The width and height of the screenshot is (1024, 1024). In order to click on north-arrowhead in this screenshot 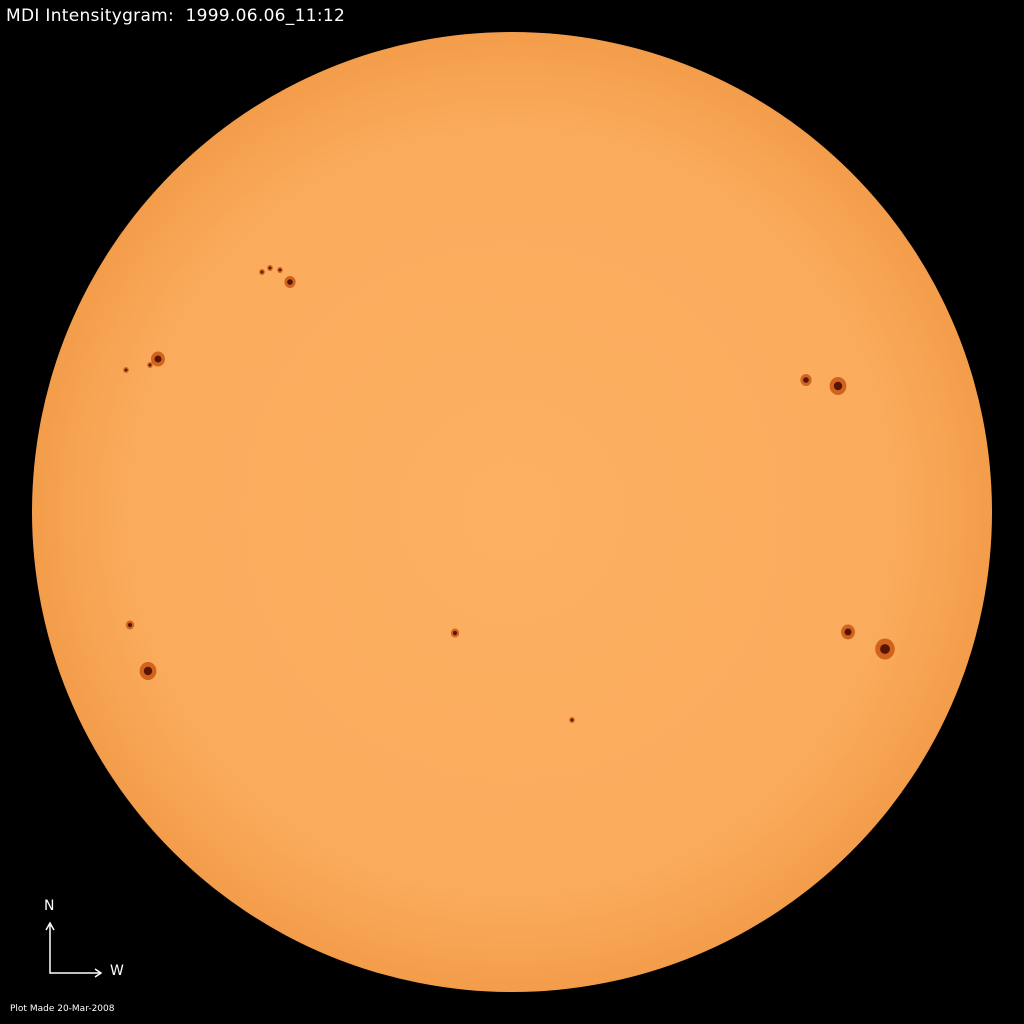, I will do `click(50, 926)`.